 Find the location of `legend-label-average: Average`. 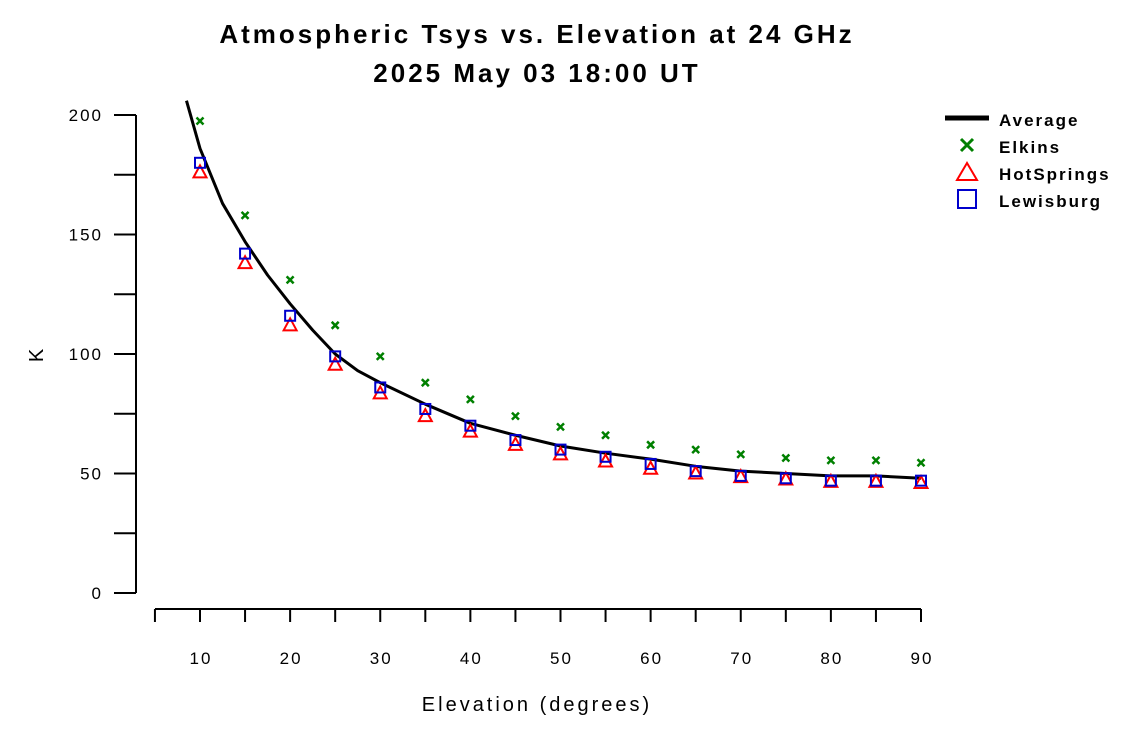

legend-label-average: Average is located at coordinates (1039, 120).